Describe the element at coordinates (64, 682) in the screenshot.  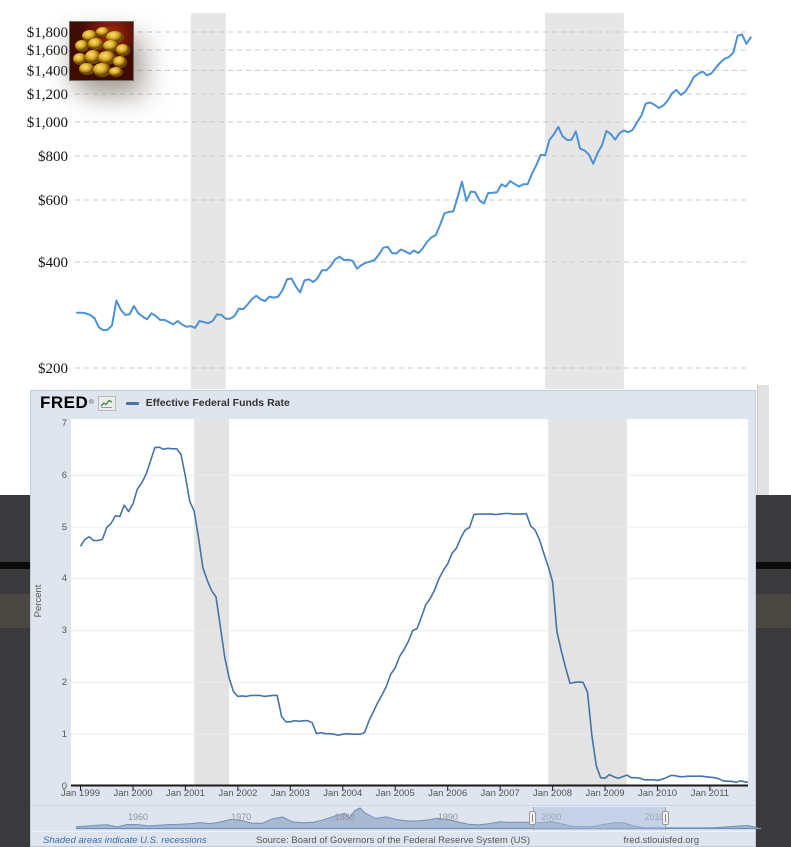
I see `y-tick-label: 2` at that location.